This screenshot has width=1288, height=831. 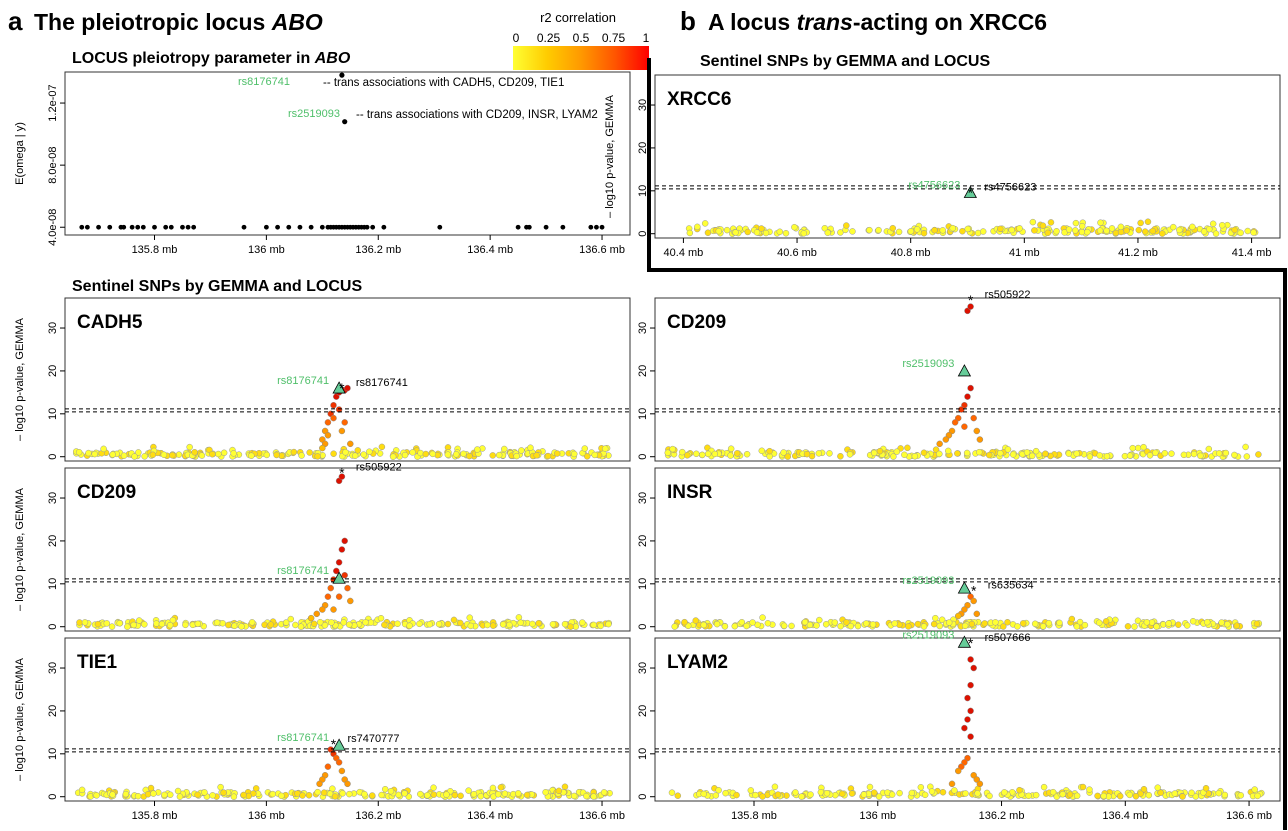 I want to click on y-tick-label: 10, so click(x=53, y=754).